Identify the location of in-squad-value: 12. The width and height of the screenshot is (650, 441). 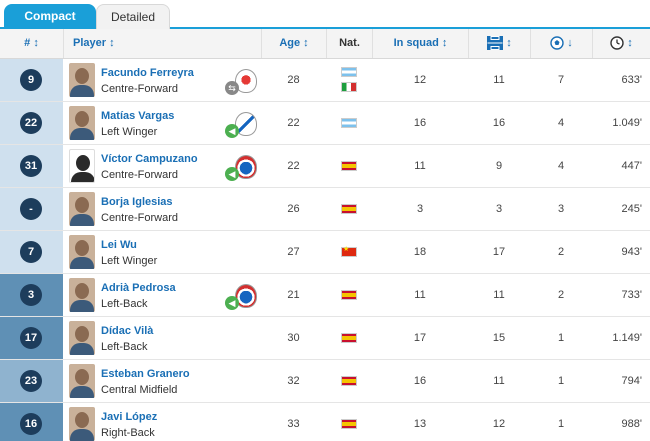
(420, 80).